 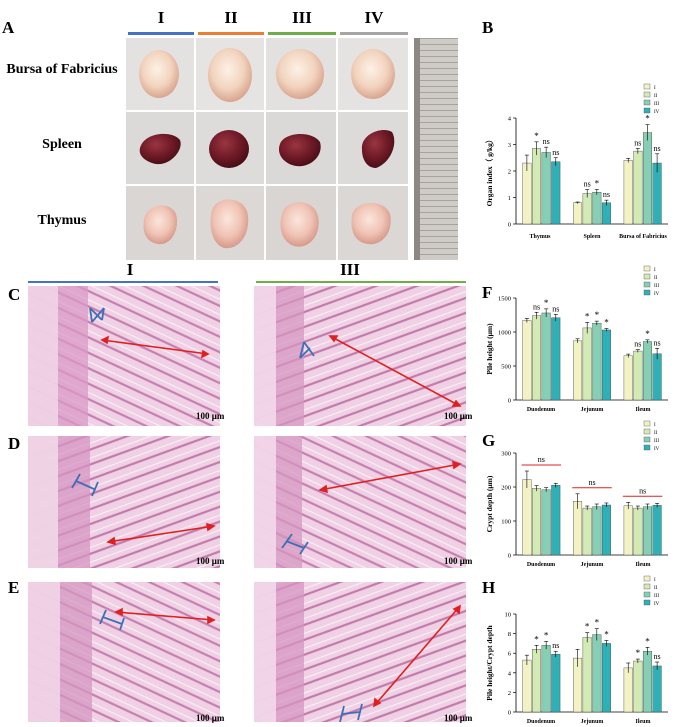 What do you see at coordinates (647, 641) in the screenshot?
I see `chart-h-annot-c2-s2: *` at bounding box center [647, 641].